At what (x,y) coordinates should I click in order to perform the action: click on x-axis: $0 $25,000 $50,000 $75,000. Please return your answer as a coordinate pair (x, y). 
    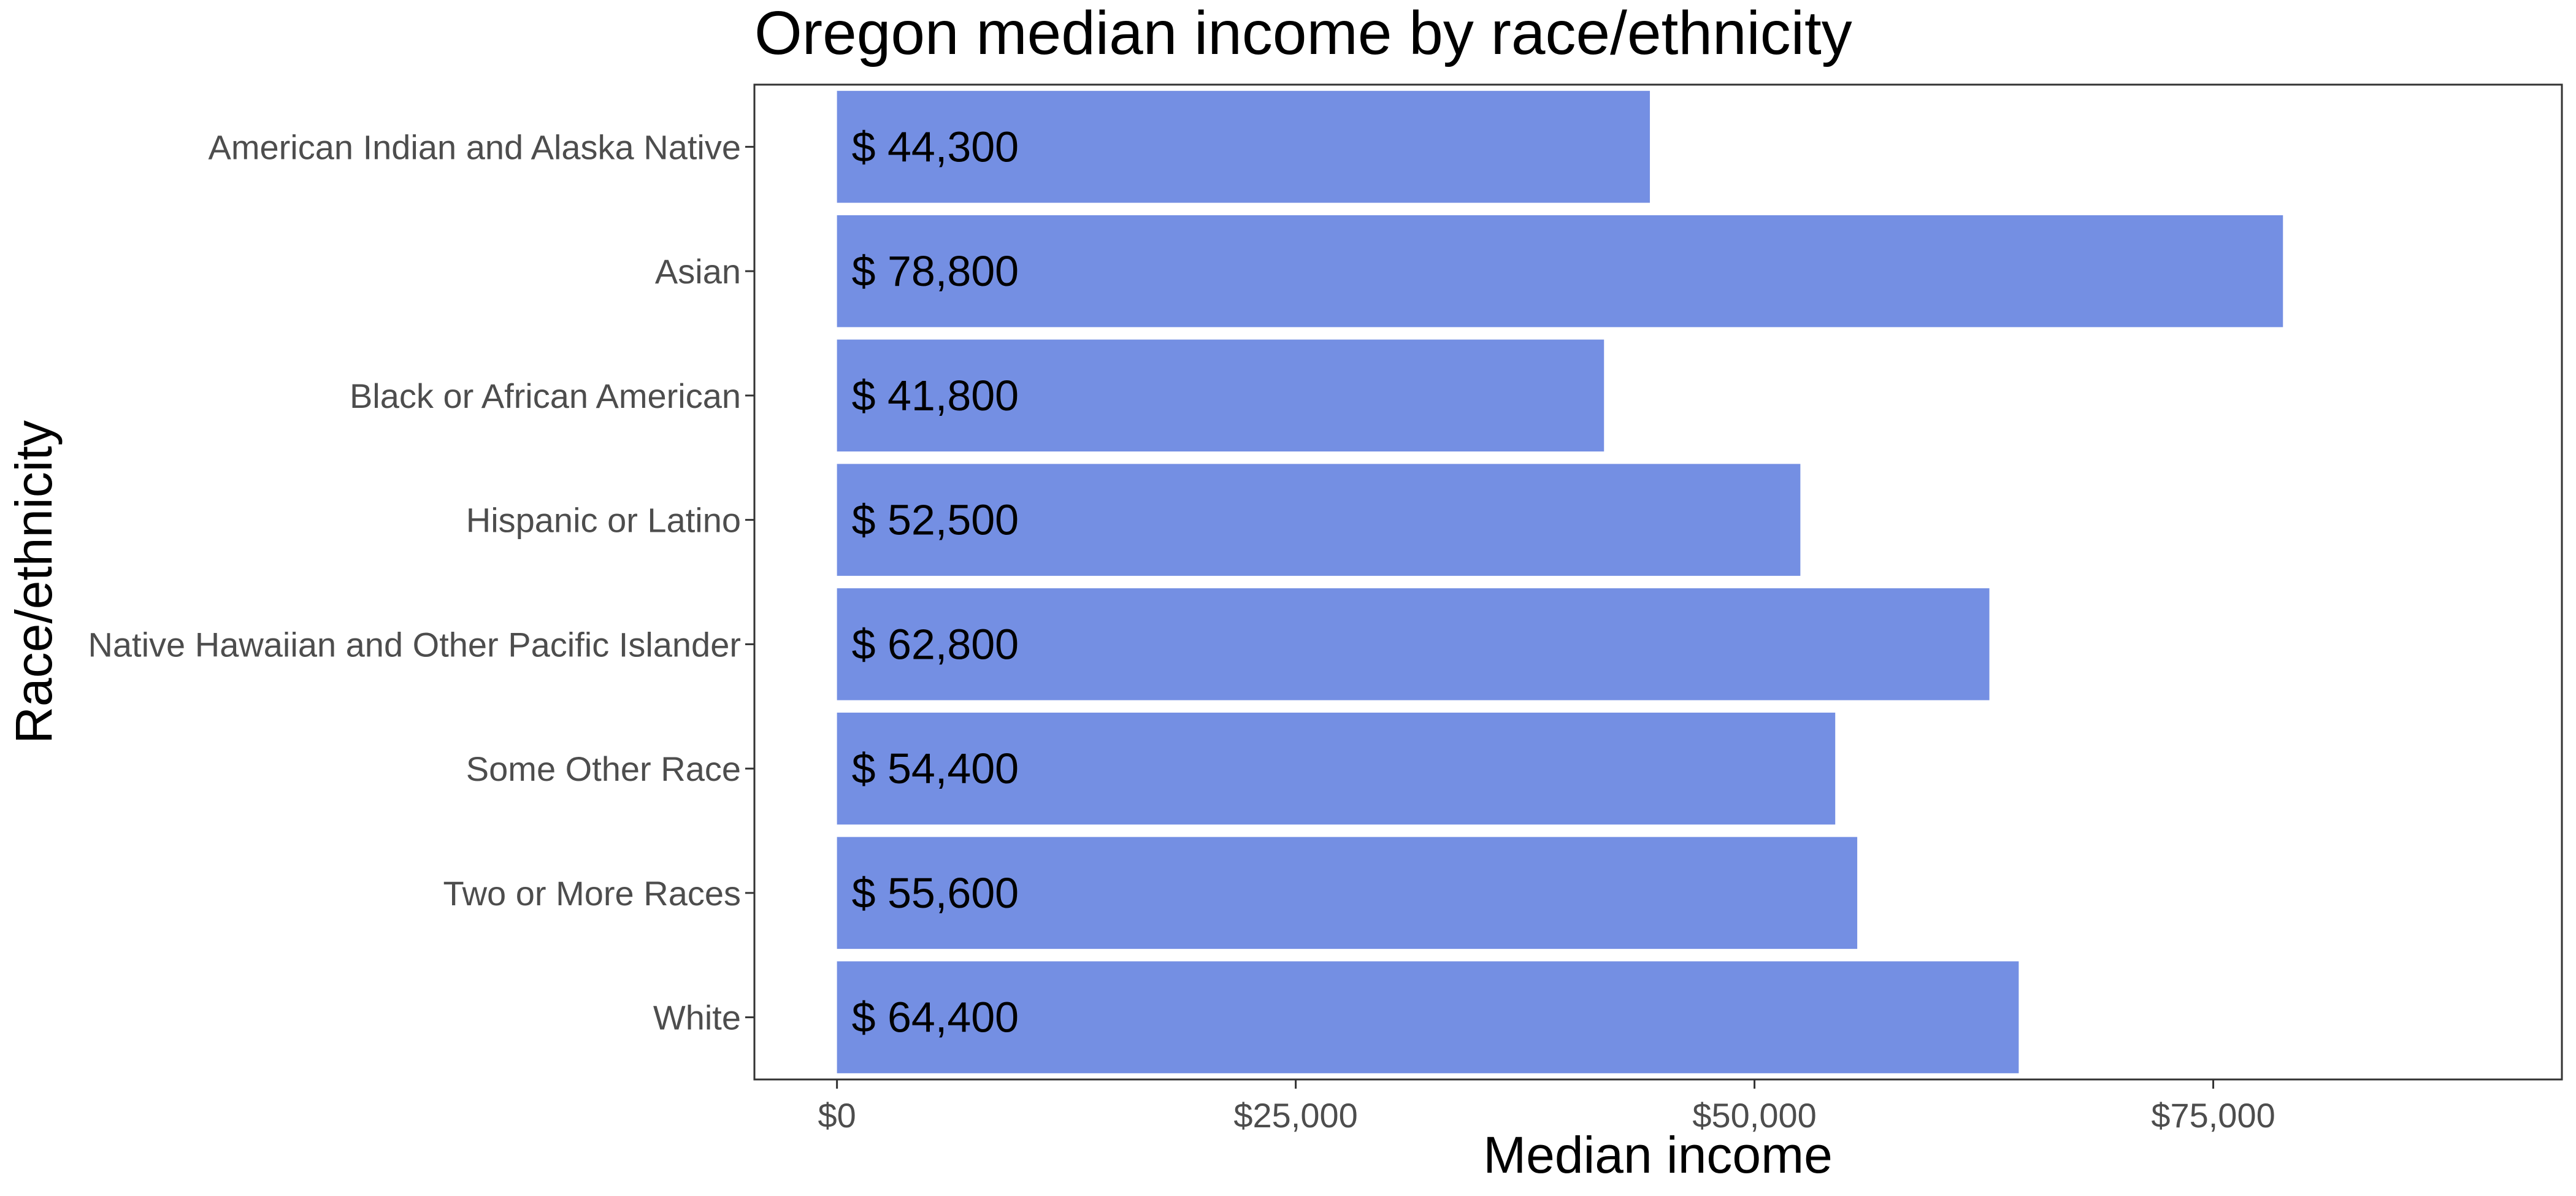
    Looking at the image, I should click on (1546, 1107).